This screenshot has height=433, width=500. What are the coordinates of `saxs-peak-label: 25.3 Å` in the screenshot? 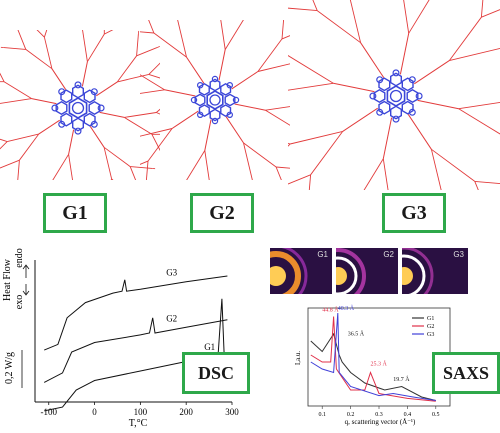 It's located at (379, 364).